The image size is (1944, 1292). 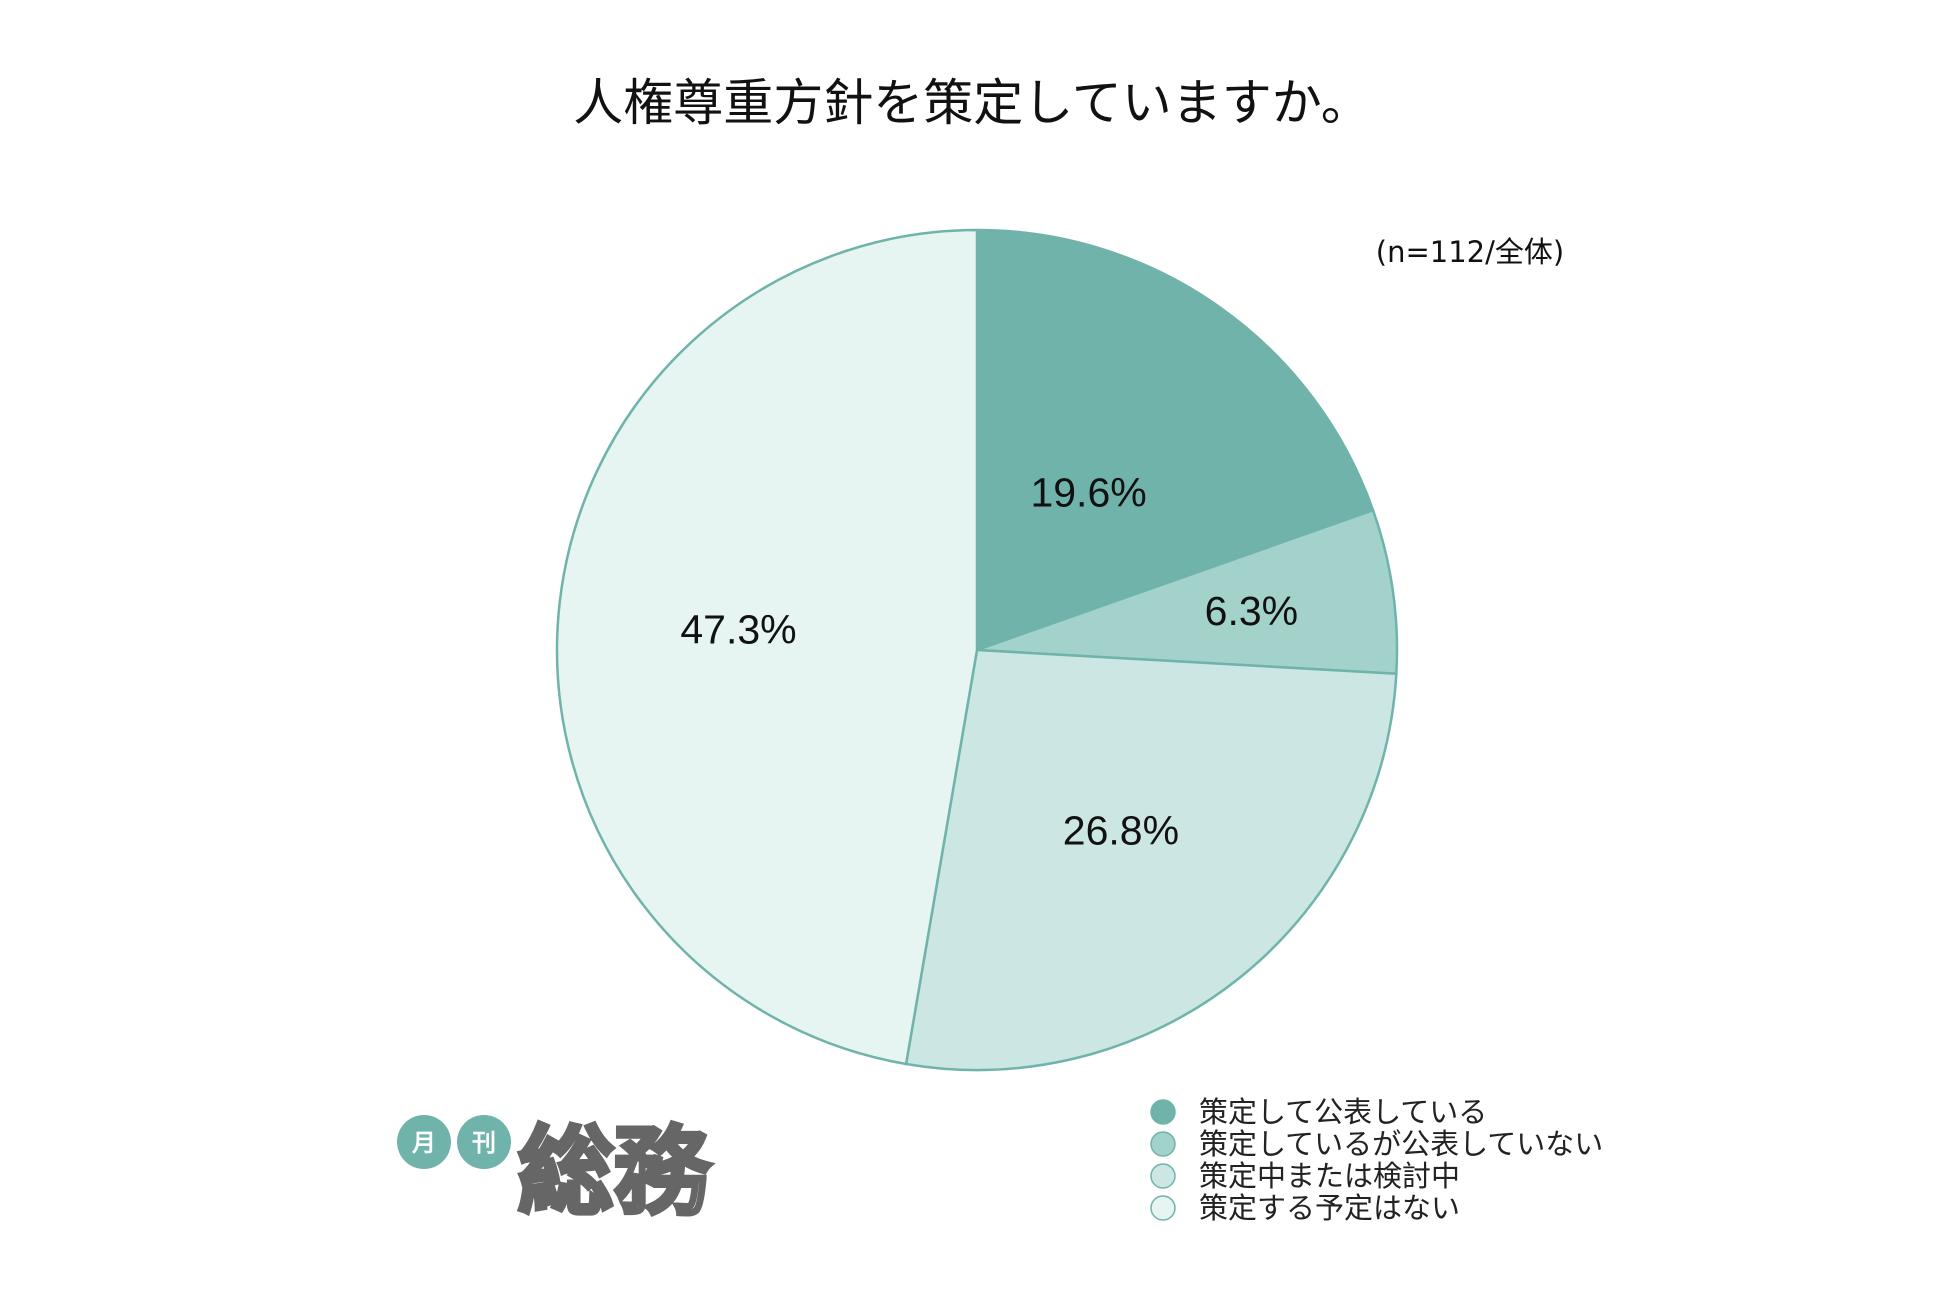 I want to click on logo-badge-moon-text: 月, so click(x=423, y=1143).